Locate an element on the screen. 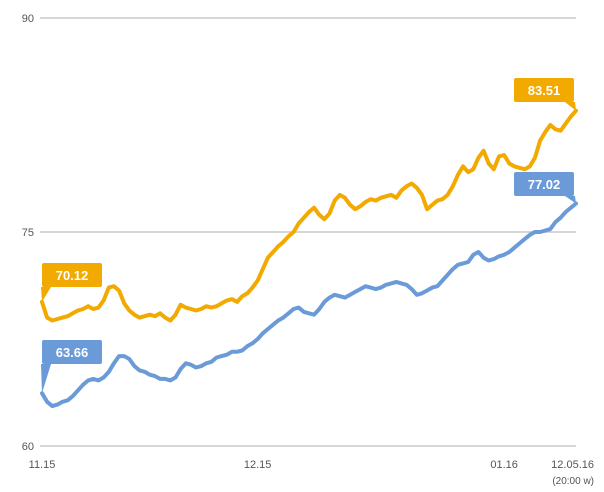 This screenshot has height=492, width=604. x-tick-label: 11.15 is located at coordinates (42, 465).